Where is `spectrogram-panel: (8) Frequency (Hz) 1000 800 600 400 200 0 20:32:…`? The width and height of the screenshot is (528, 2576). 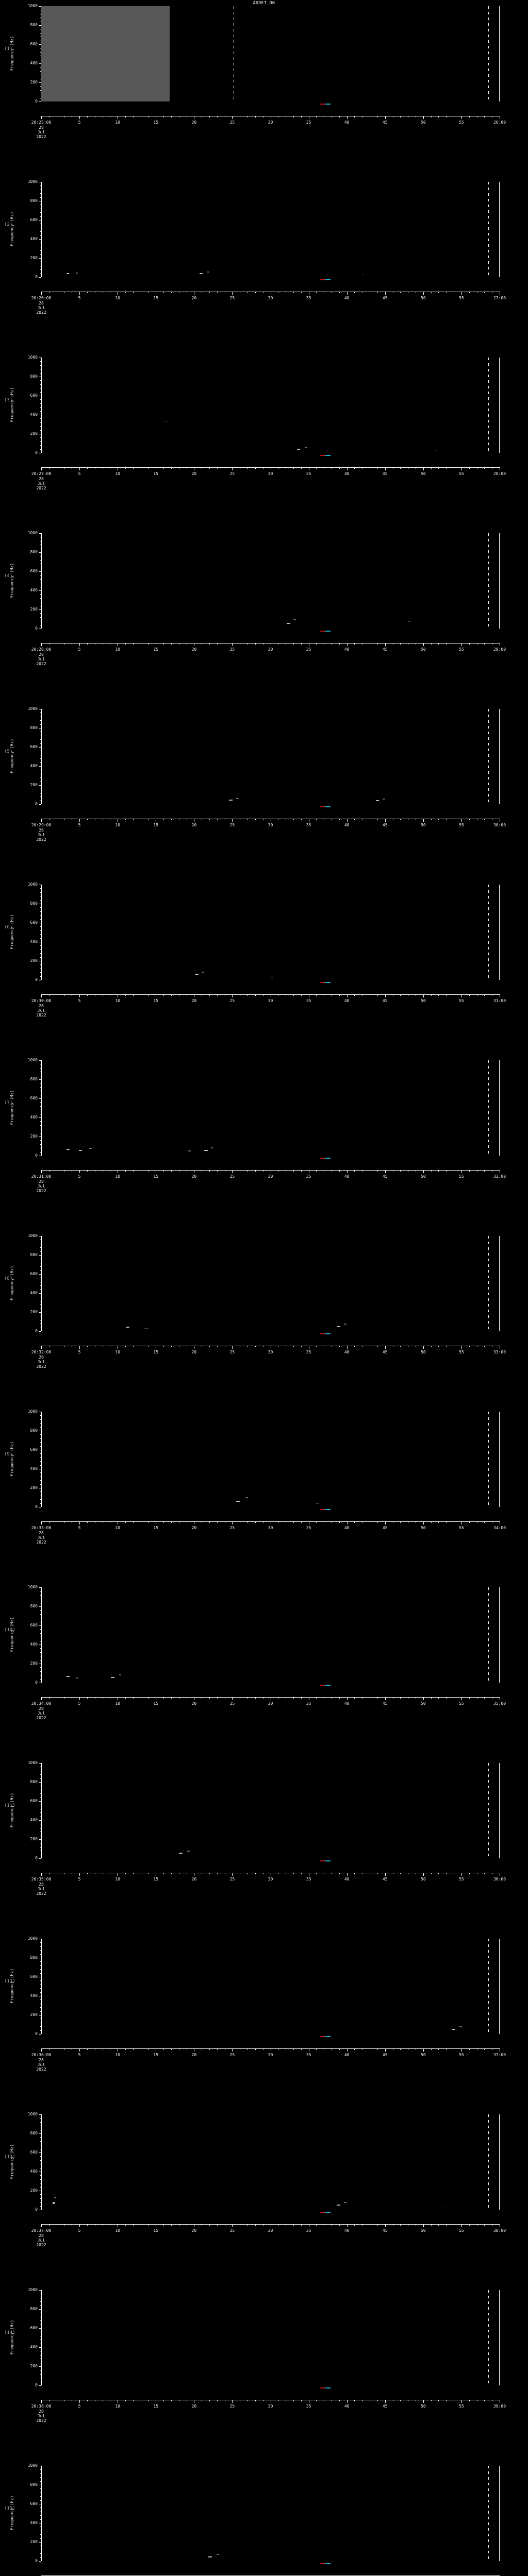 spectrogram-panel: (8) Frequency (Hz) 1000 800 600 400 200 0 20:32:… is located at coordinates (264, 1322).